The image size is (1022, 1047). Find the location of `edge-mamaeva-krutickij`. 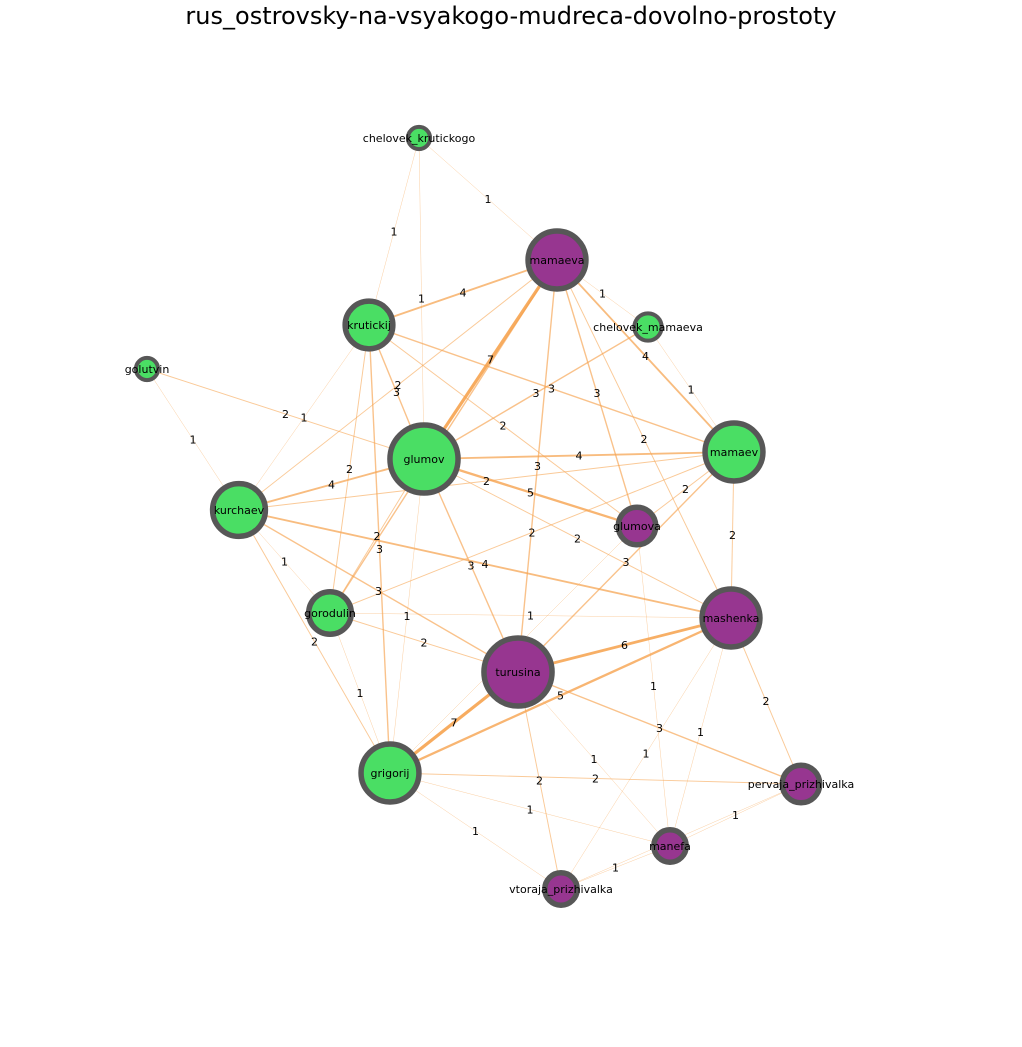

edge-mamaeva-krutickij is located at coordinates (463, 292).